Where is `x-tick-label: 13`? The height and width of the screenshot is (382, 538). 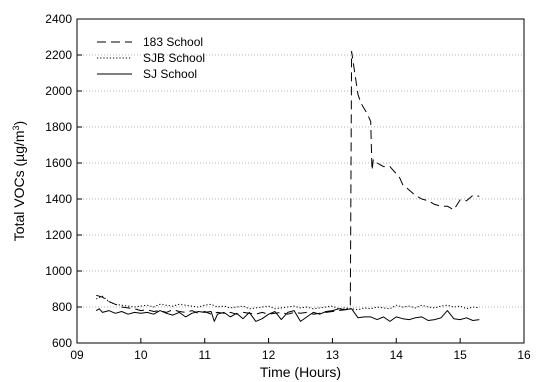
x-tick-label: 13 is located at coordinates (333, 355).